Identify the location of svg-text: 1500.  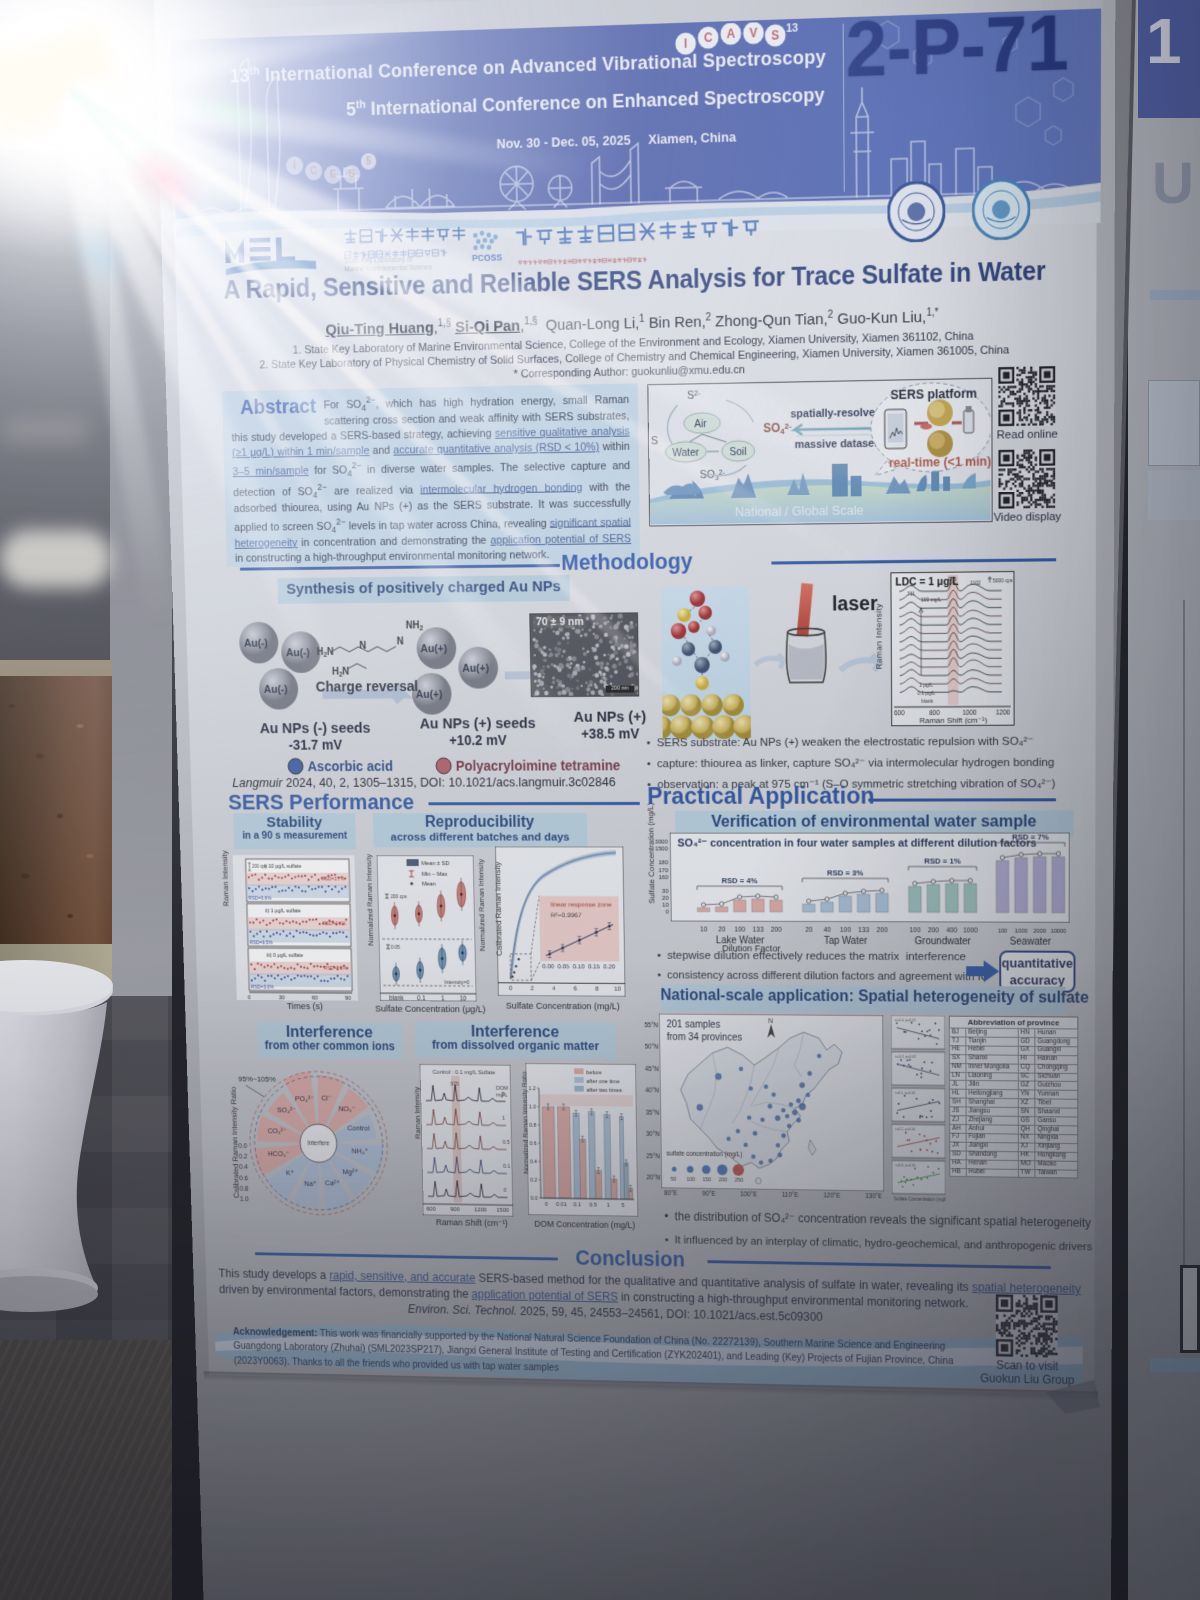
(503, 1211).